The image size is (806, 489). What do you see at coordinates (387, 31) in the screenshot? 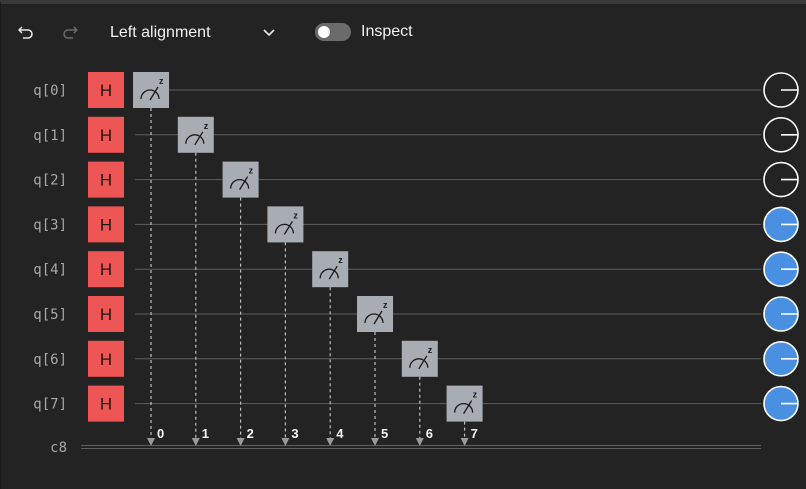
I see `inspect-label: Inspect` at bounding box center [387, 31].